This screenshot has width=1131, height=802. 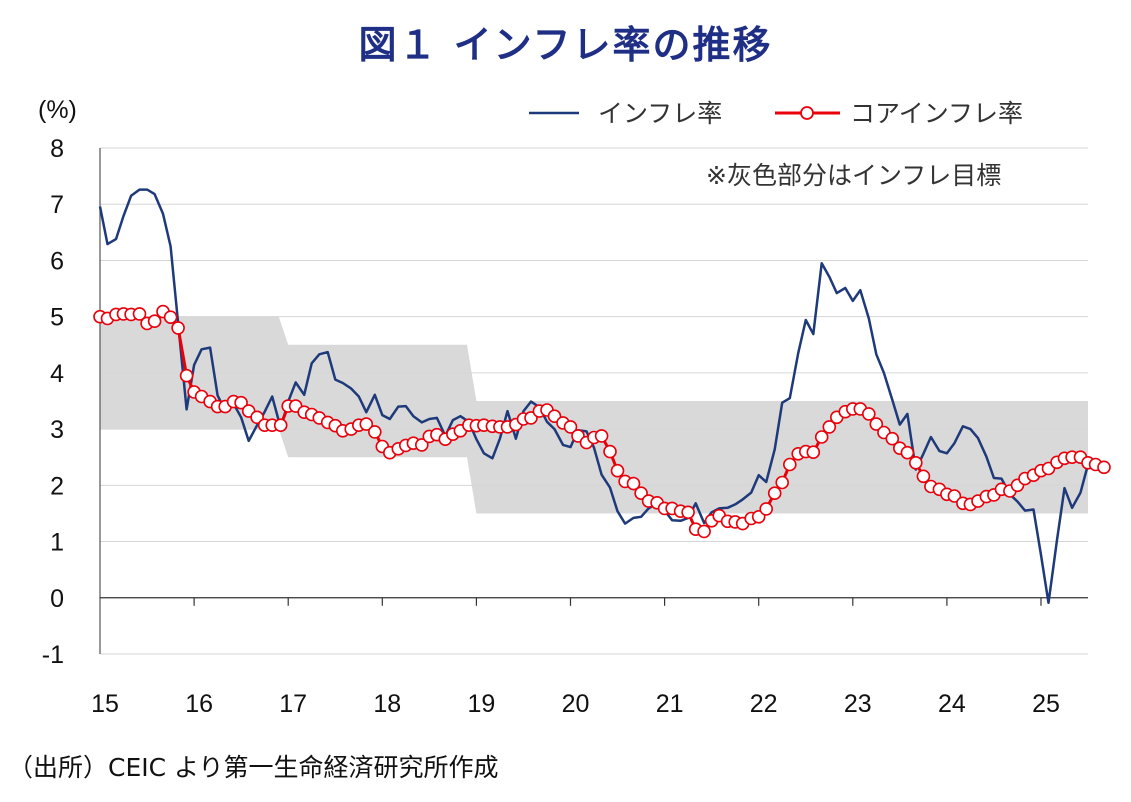 What do you see at coordinates (199, 704) in the screenshot?
I see `x-tick-label: 16` at bounding box center [199, 704].